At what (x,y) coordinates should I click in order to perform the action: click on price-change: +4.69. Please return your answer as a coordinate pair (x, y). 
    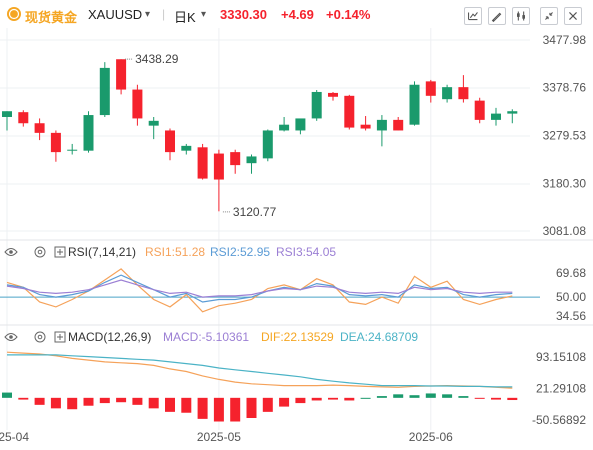
    Looking at the image, I should click on (297, 14).